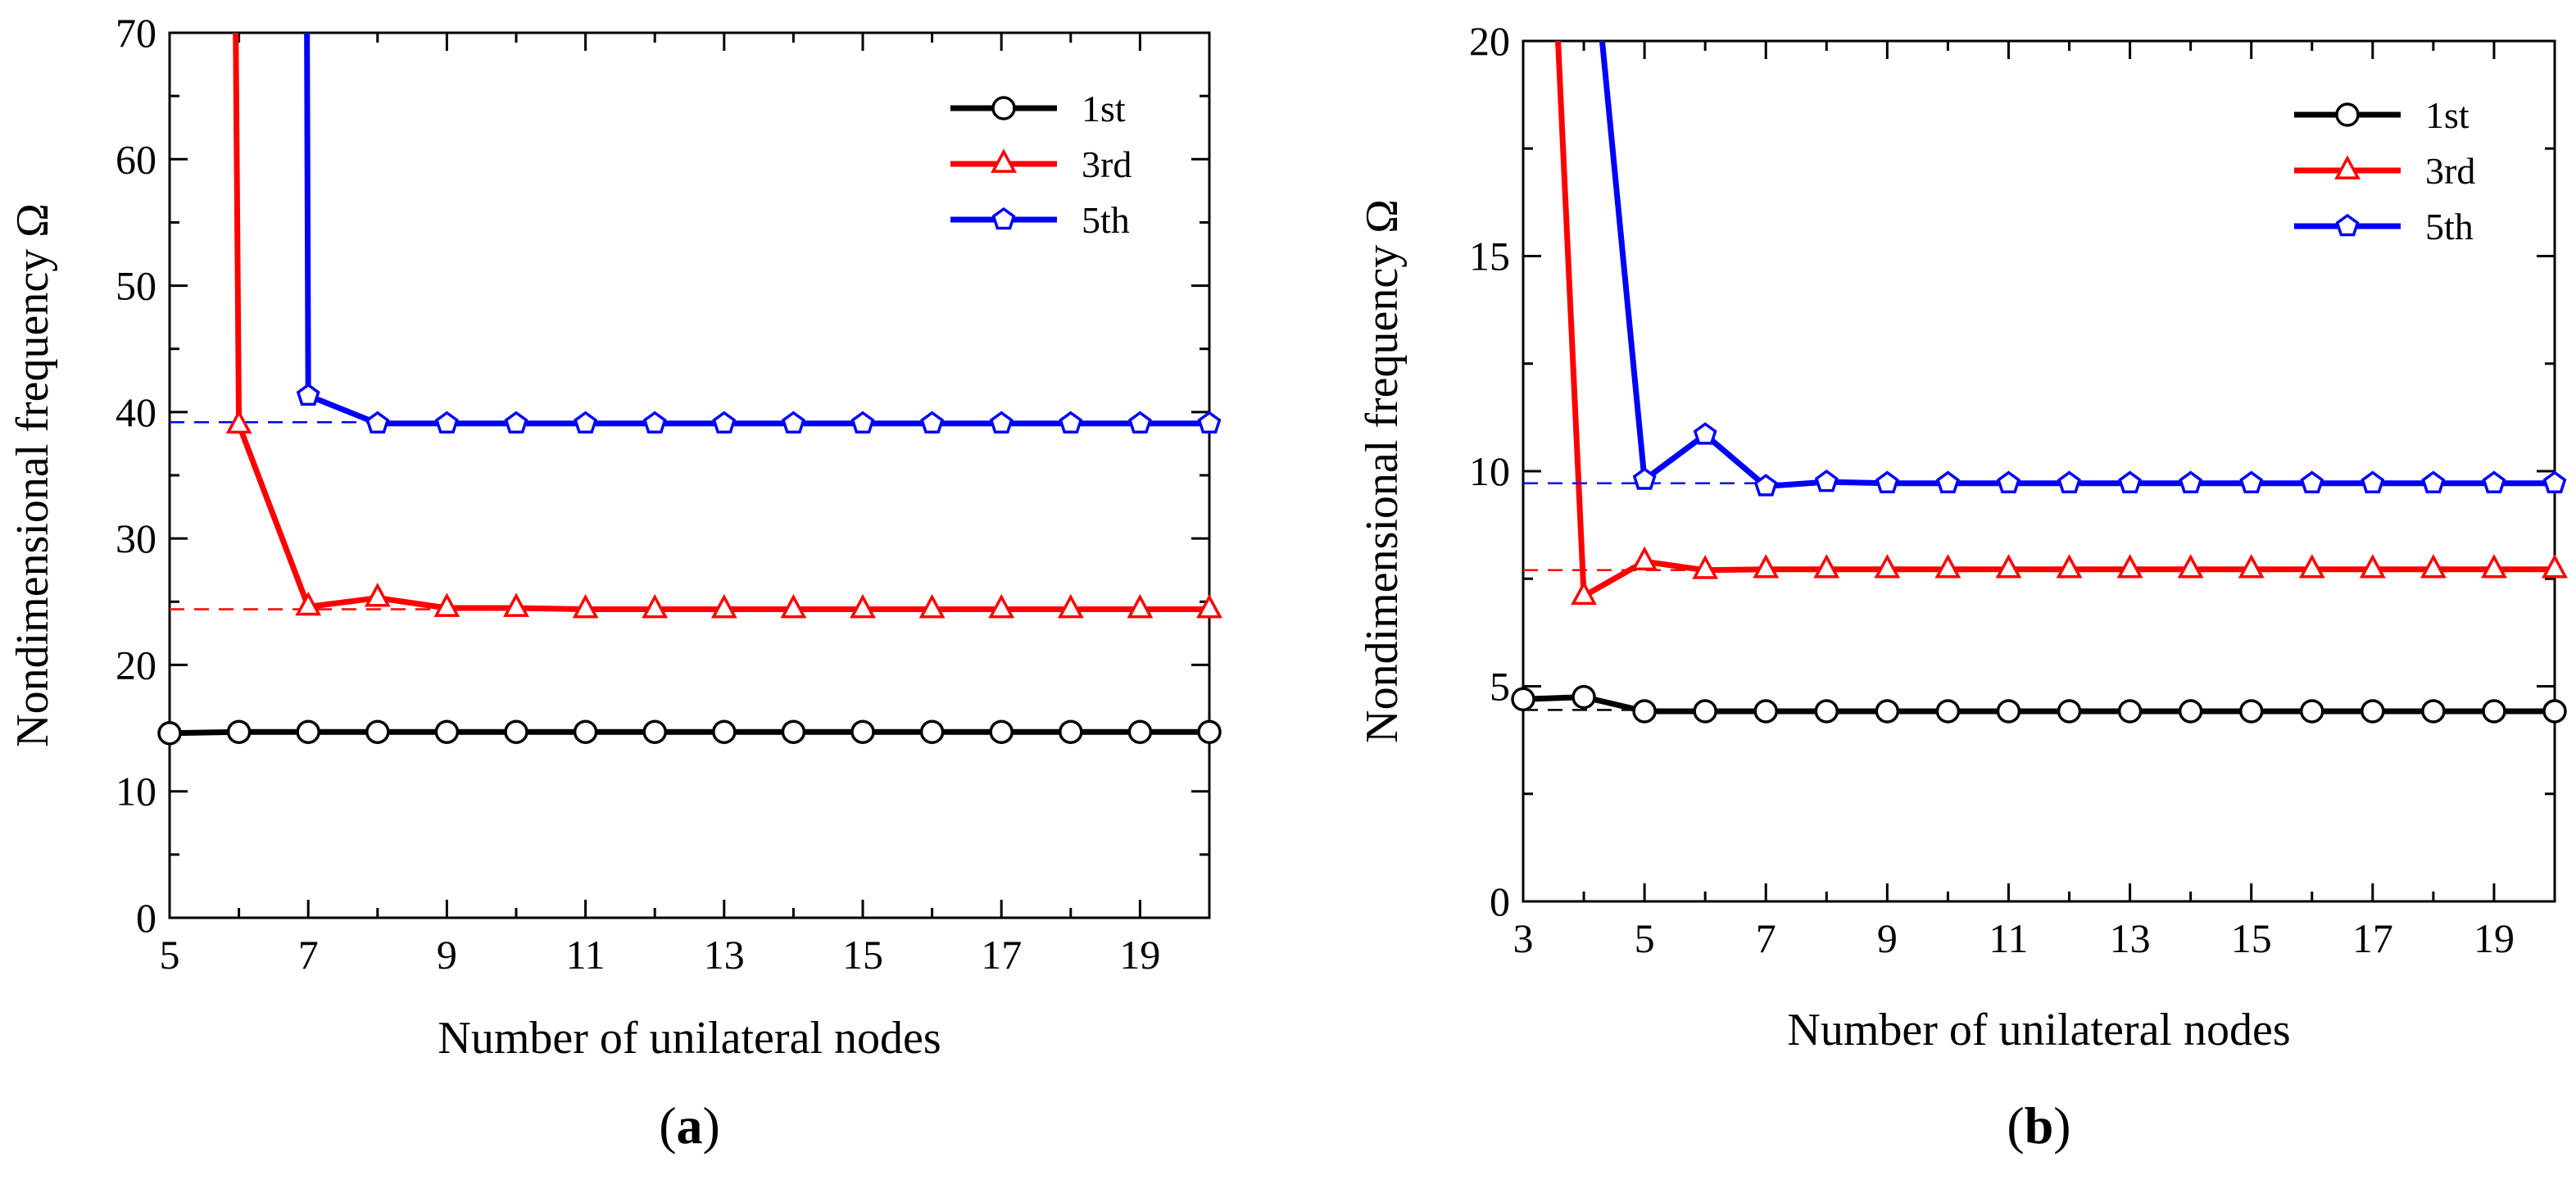 Image resolution: width=2576 pixels, height=1180 pixels. I want to click on panel-b-x-tick-label: 19, so click(2494, 938).